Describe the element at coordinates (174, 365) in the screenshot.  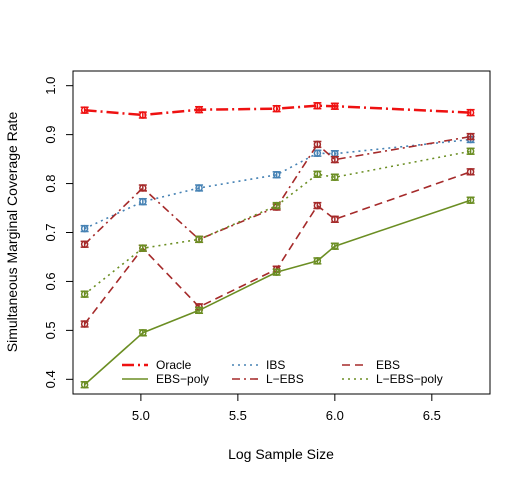
I see `legend-label: Oracle` at that location.